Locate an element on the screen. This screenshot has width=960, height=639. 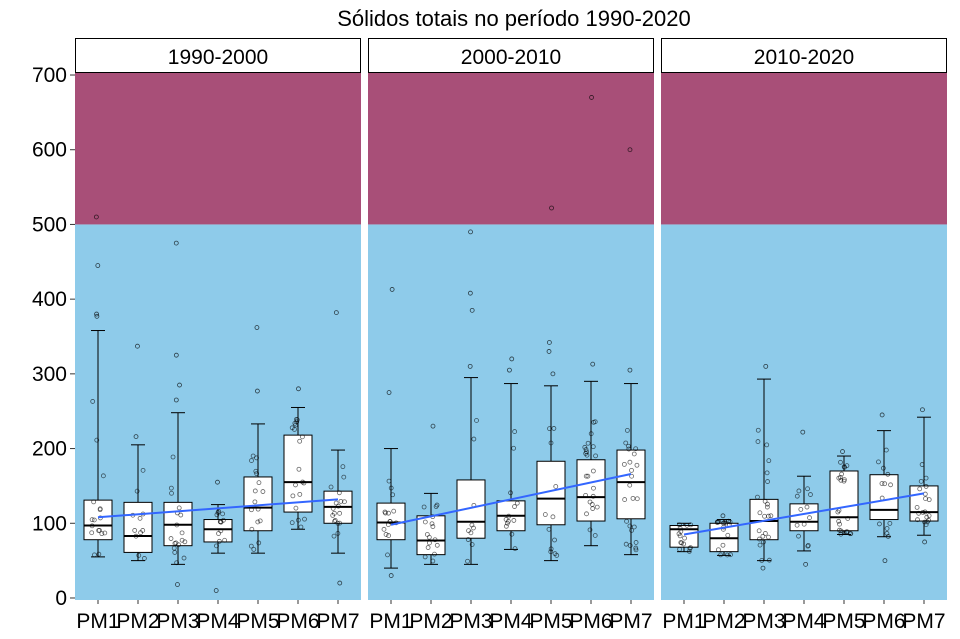
facet-strip is located at coordinates (511, 55).